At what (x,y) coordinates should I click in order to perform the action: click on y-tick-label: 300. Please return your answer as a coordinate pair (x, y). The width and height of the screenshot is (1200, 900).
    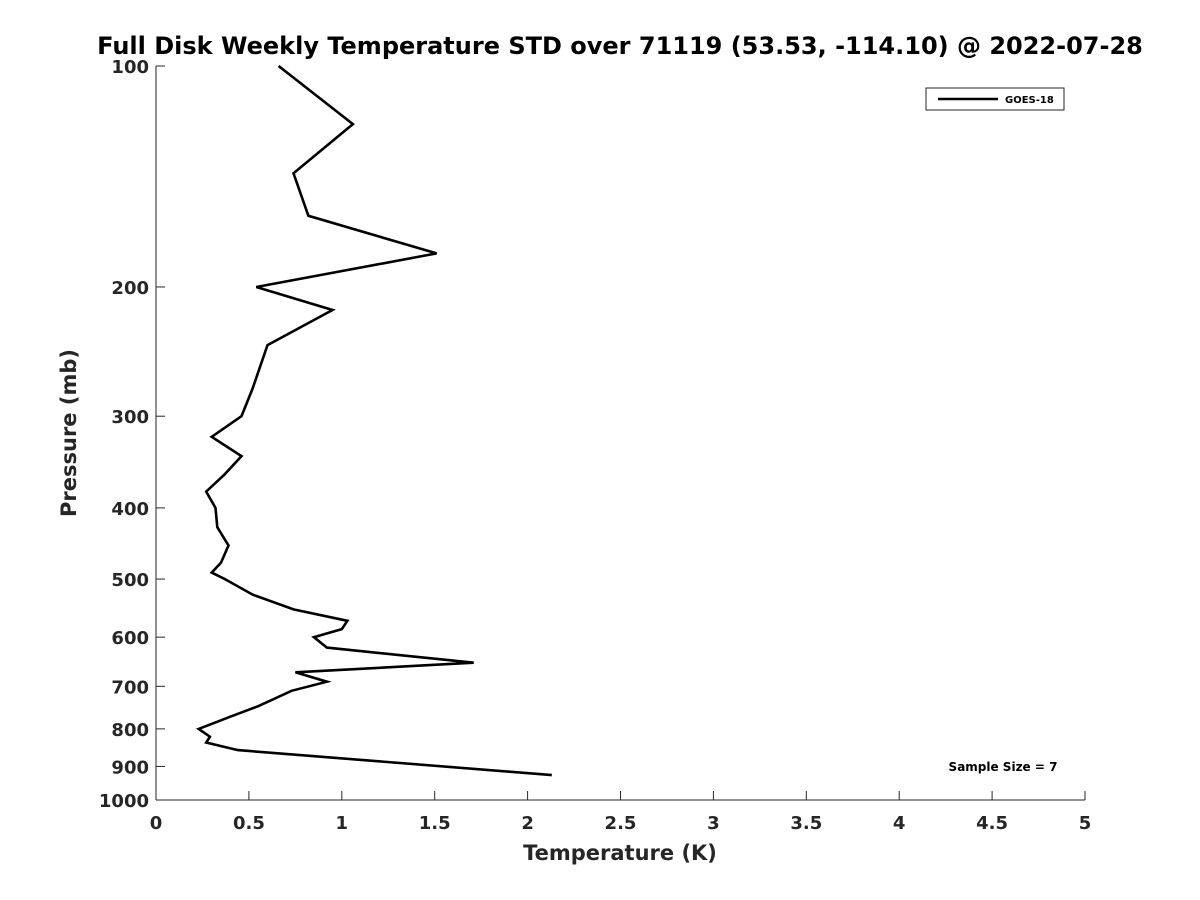
    Looking at the image, I should click on (130, 417).